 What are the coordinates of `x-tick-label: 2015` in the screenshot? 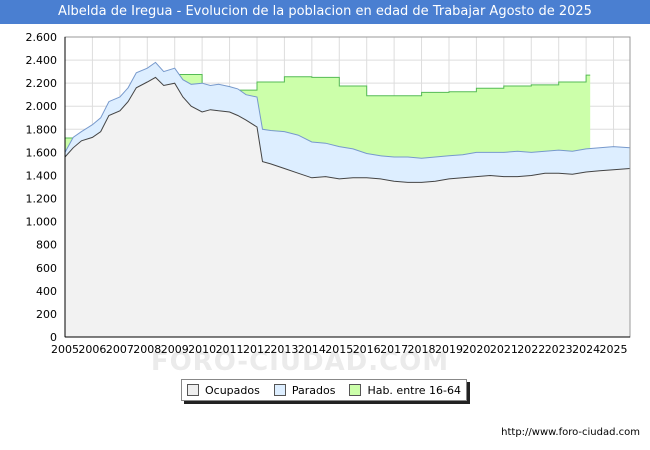 It's located at (339, 349).